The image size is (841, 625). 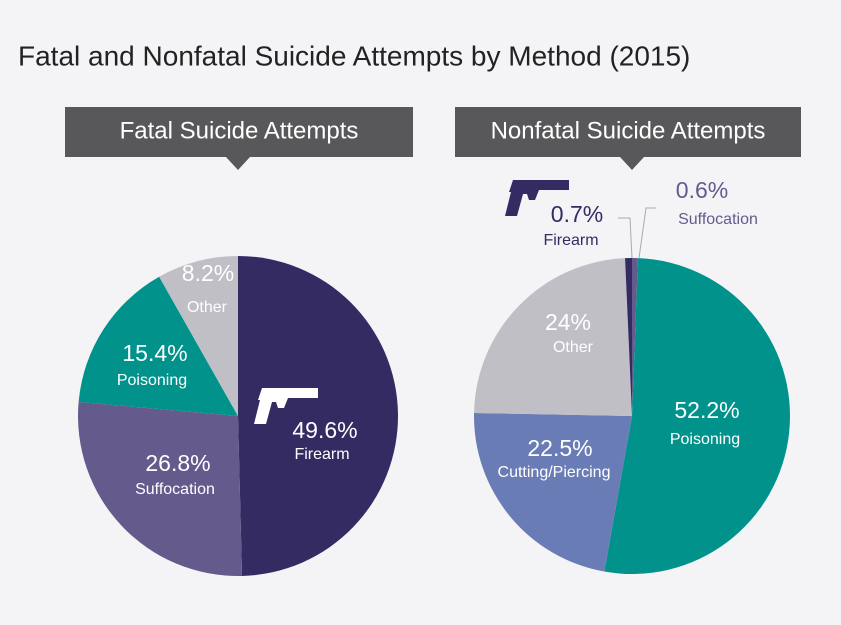 I want to click on slice-value-label: 8.2%, so click(x=208, y=273).